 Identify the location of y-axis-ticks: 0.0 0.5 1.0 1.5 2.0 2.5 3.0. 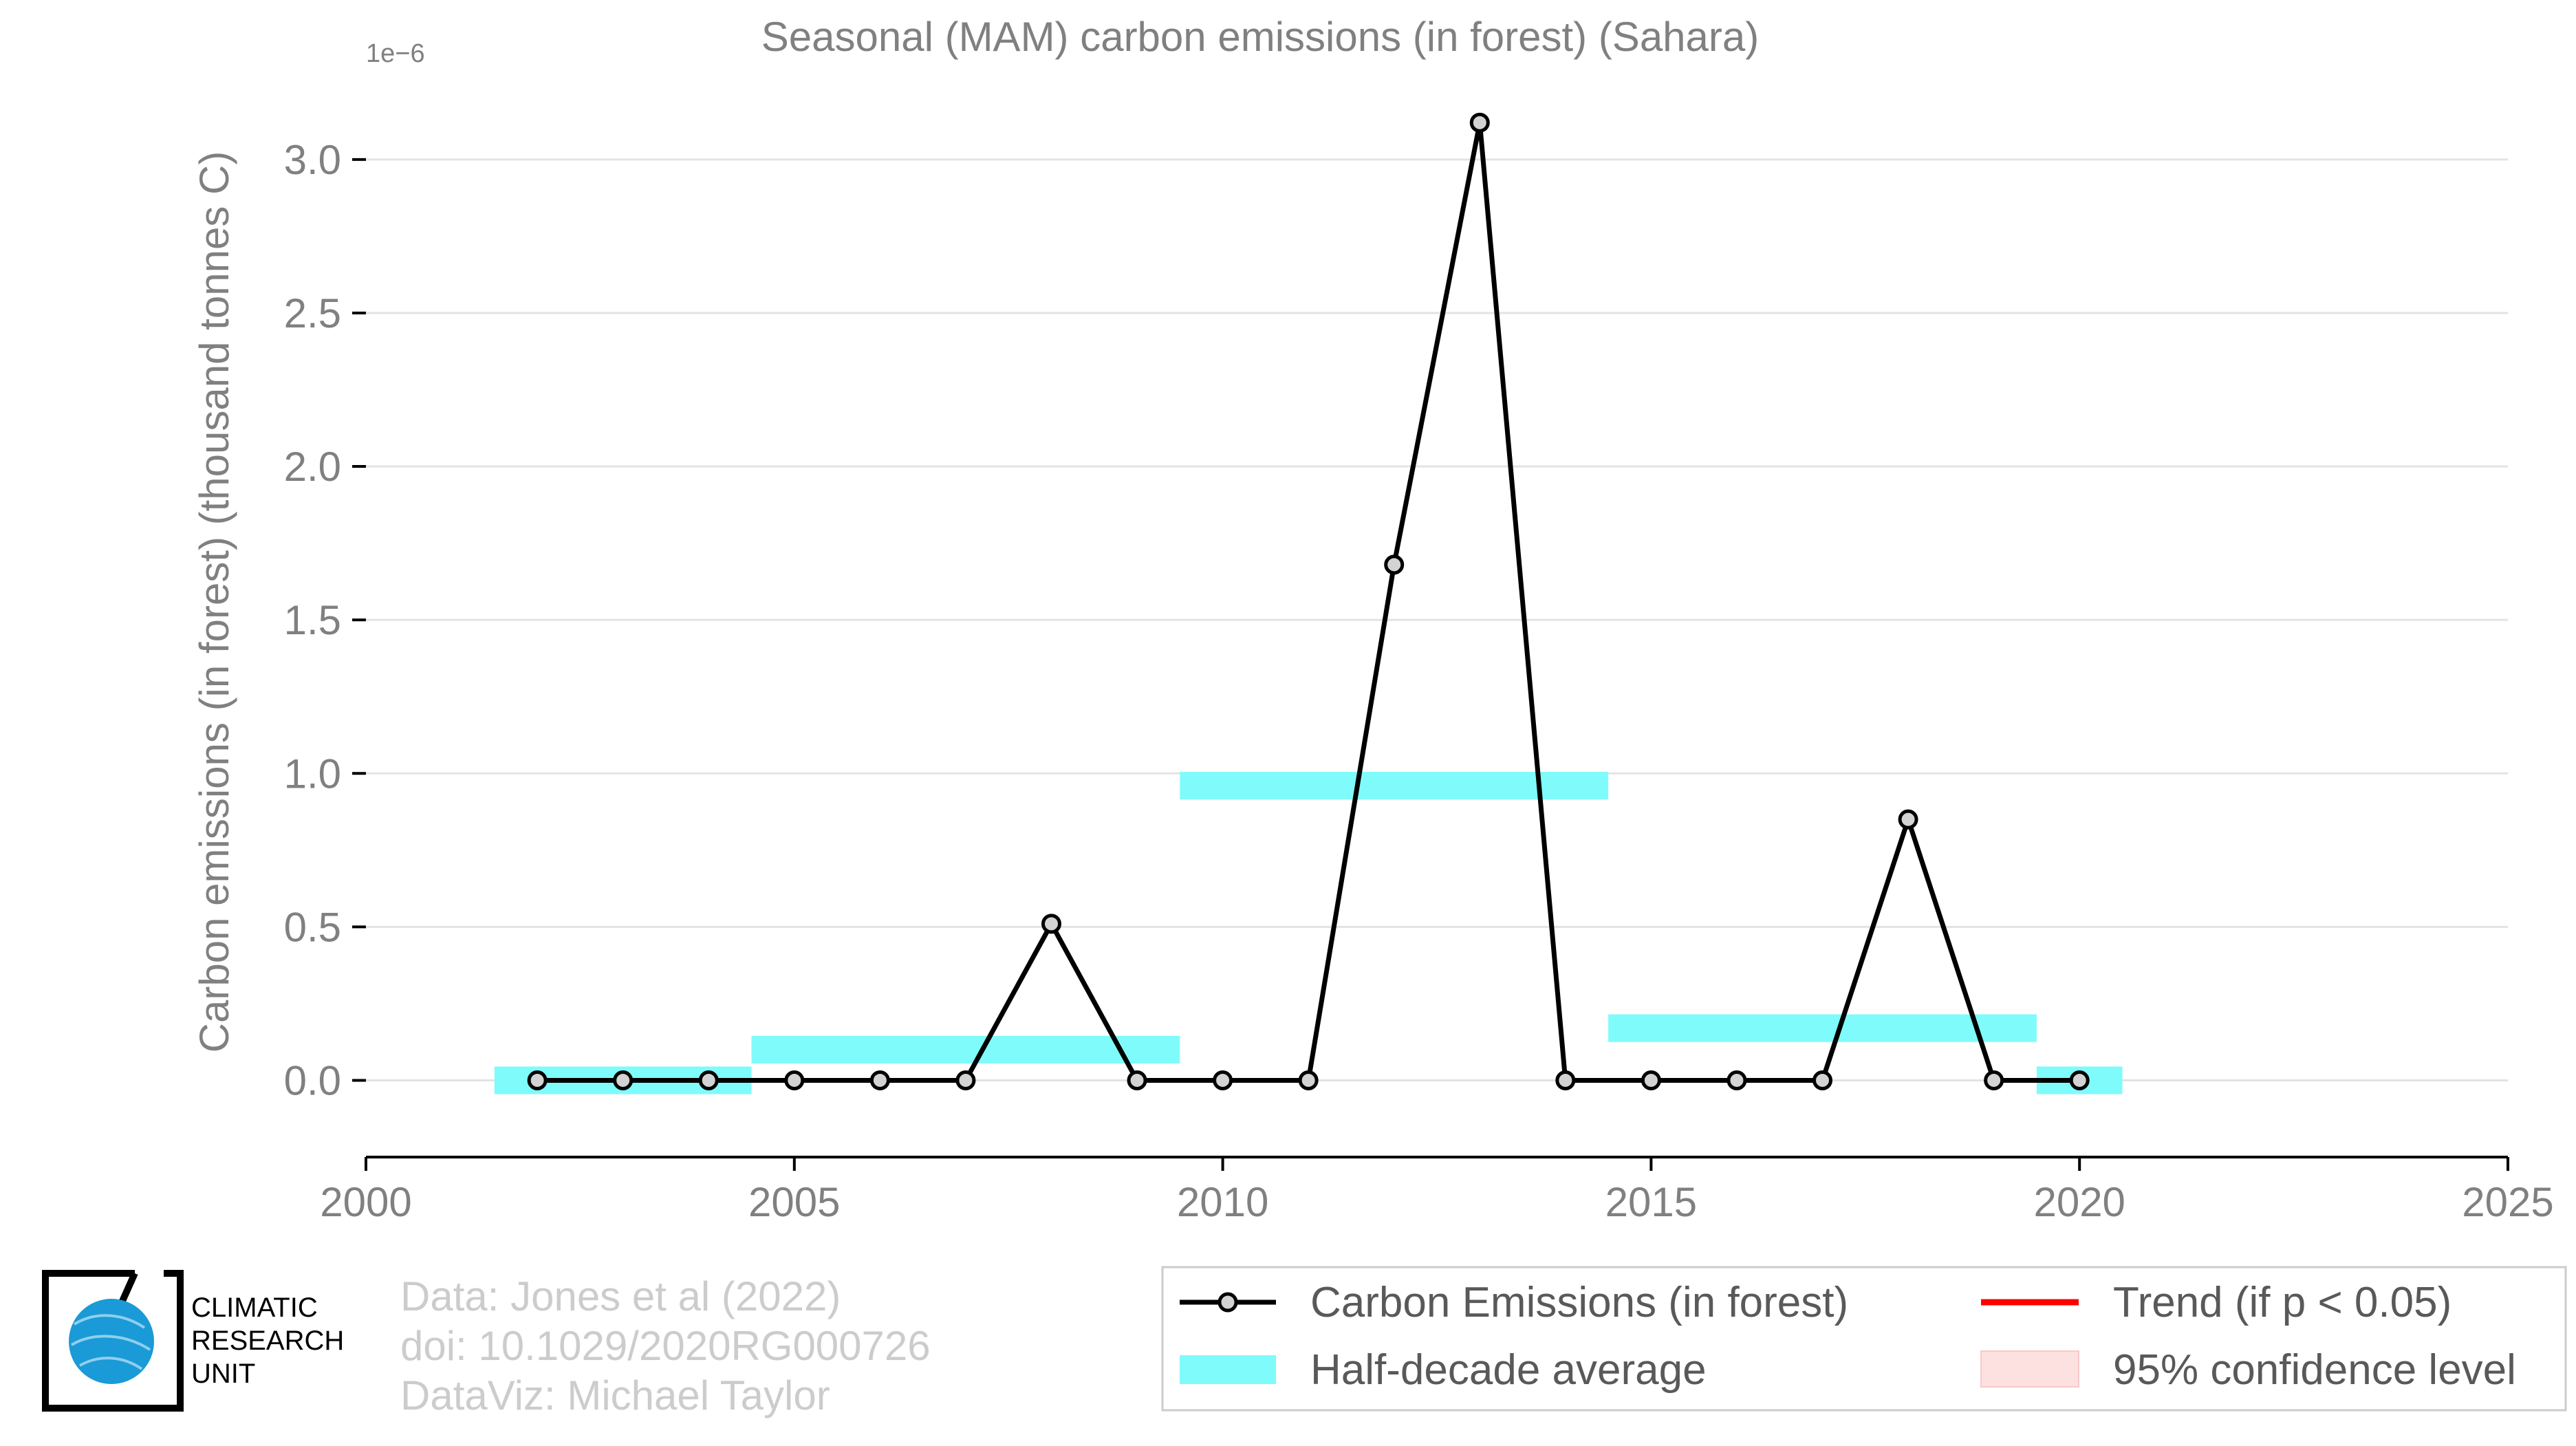
(325, 620).